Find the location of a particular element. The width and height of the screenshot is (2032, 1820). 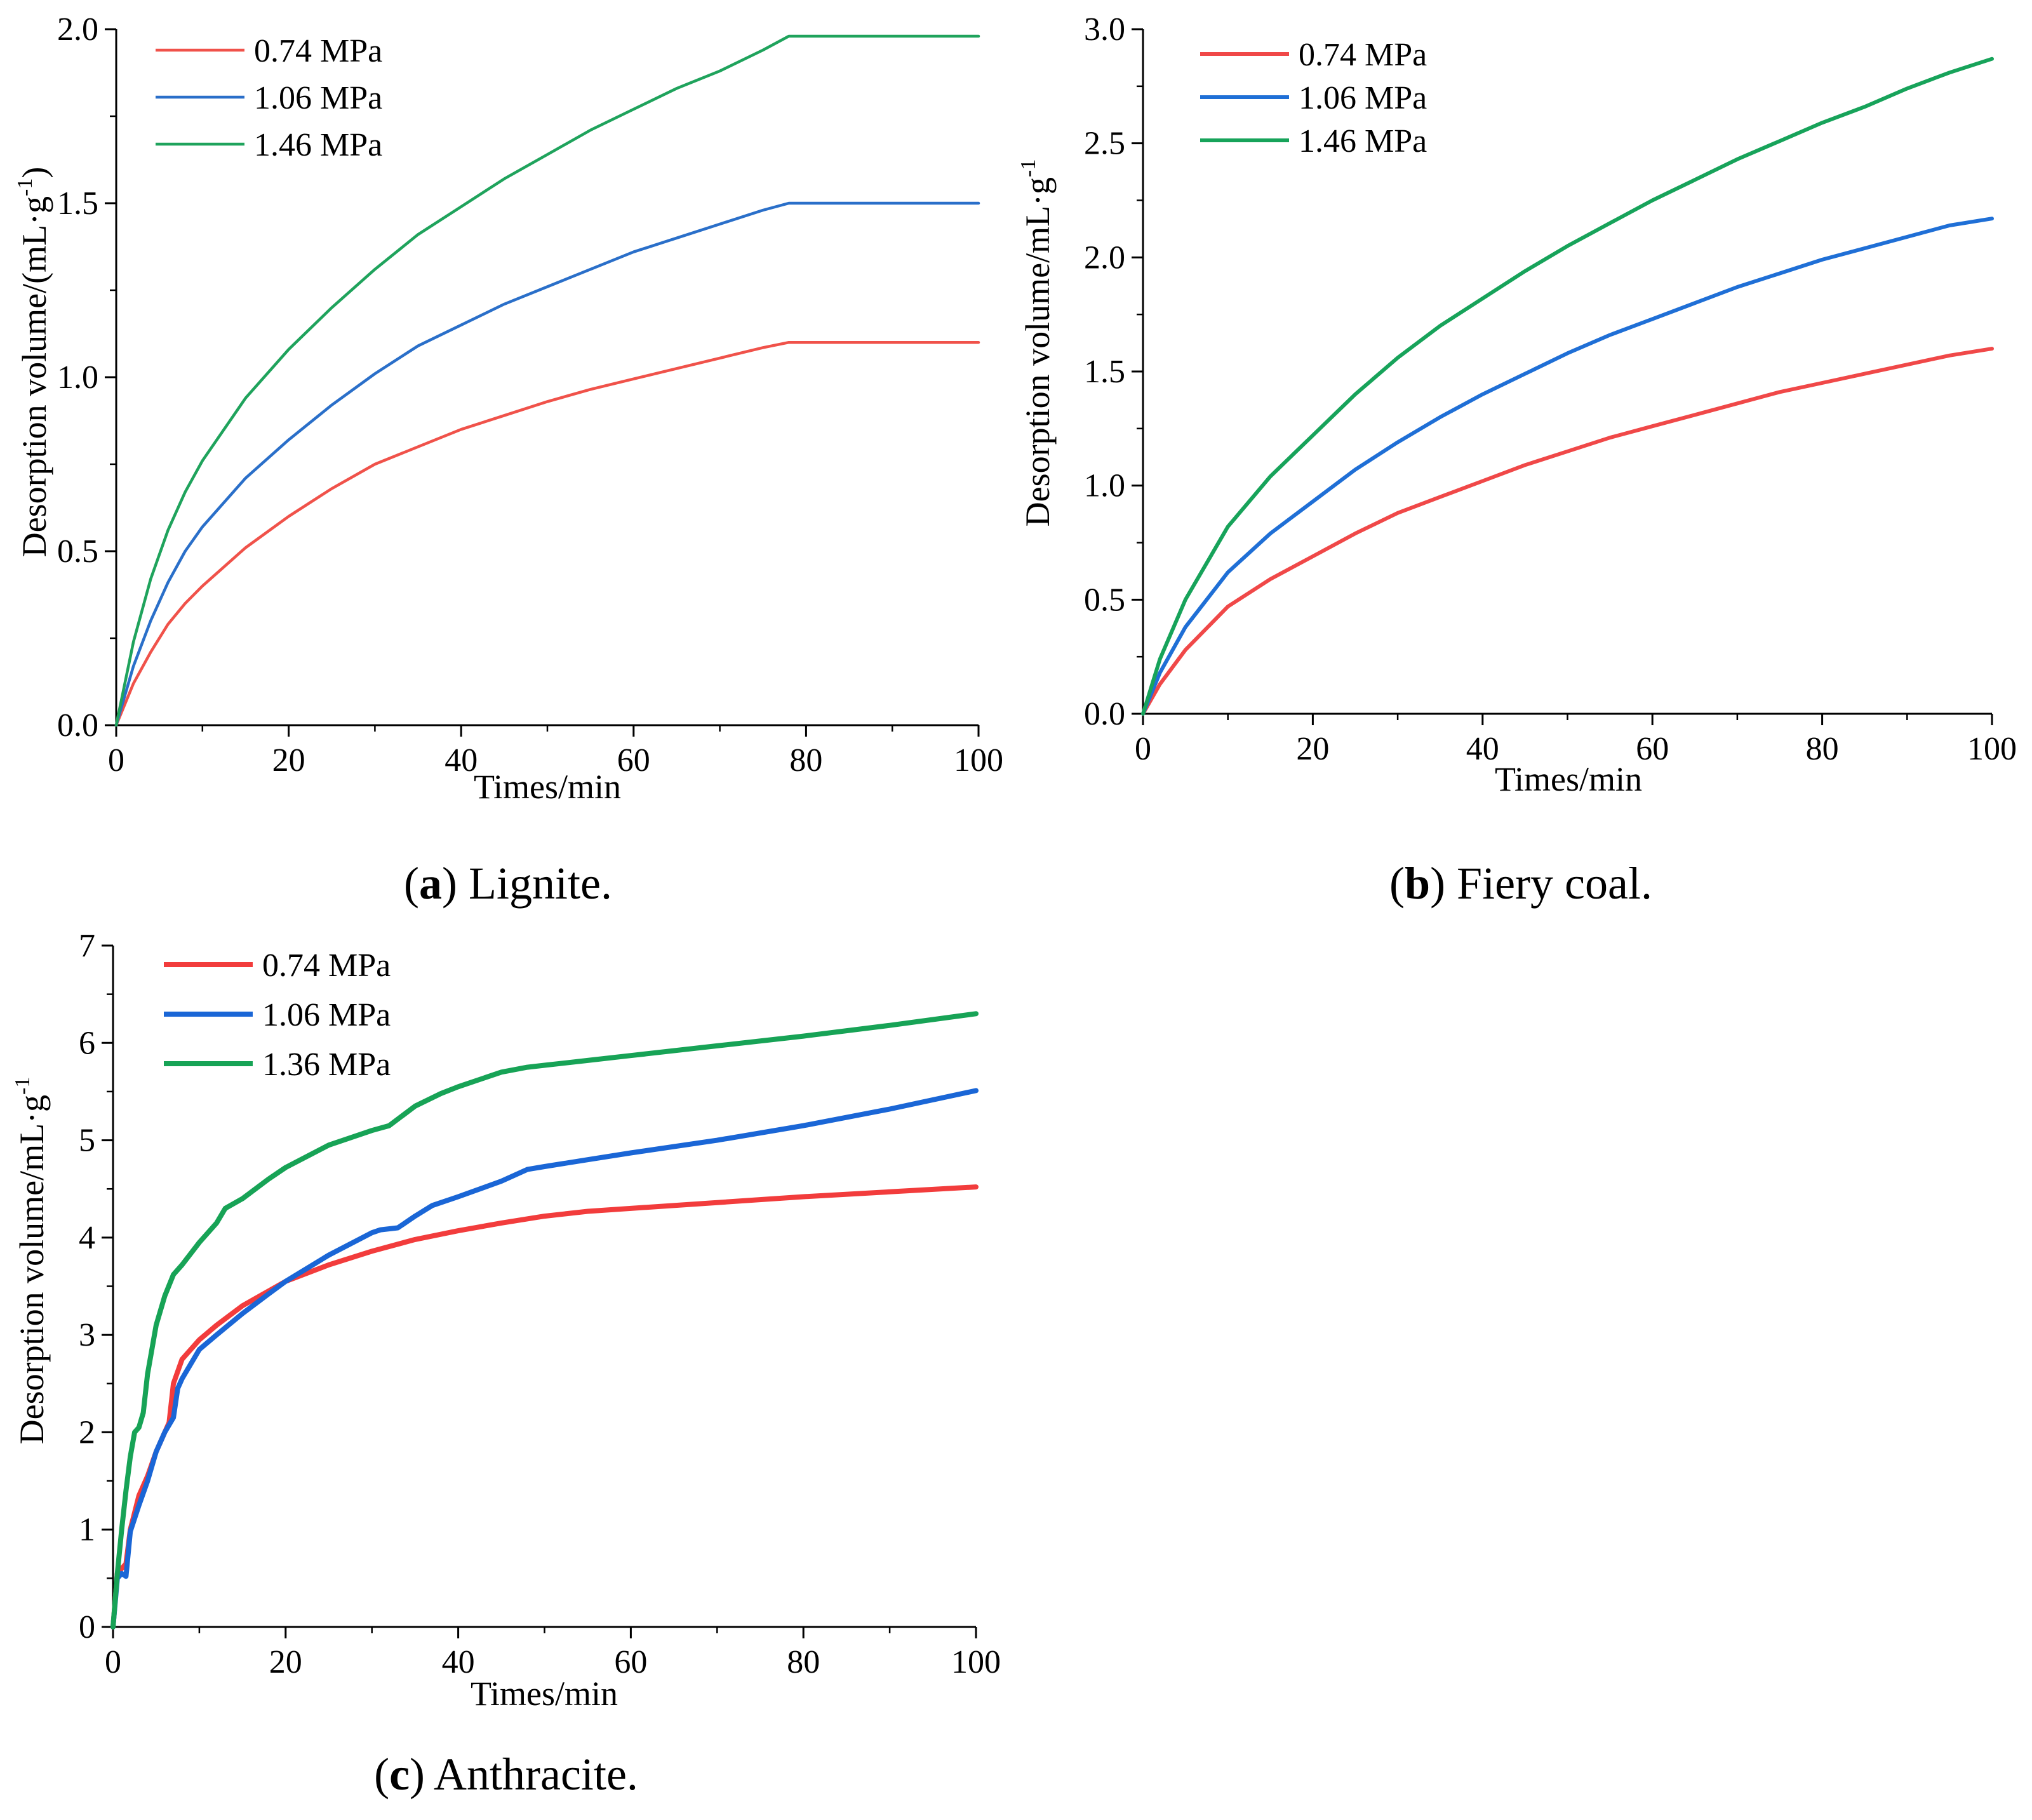

panel-b-x-tick-label: 20 is located at coordinates (1313, 749).